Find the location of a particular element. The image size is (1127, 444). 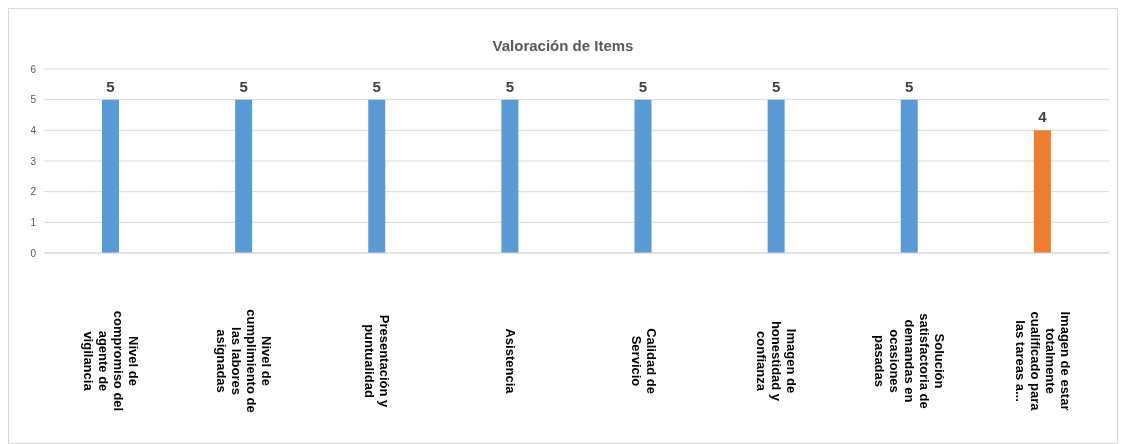

x-tick-label: Imagen de honestidad y confianza is located at coordinates (777, 361).